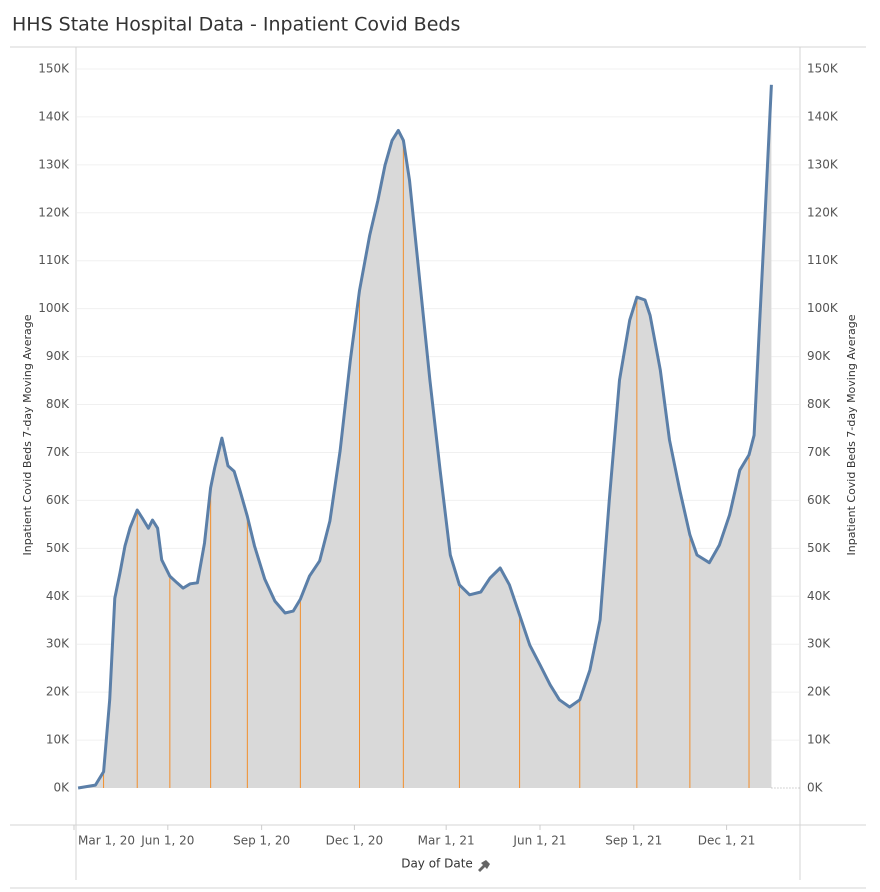 The height and width of the screenshot is (892, 880). What do you see at coordinates (106, 841) in the screenshot?
I see `x-tick-label: Mar 1, 20` at bounding box center [106, 841].